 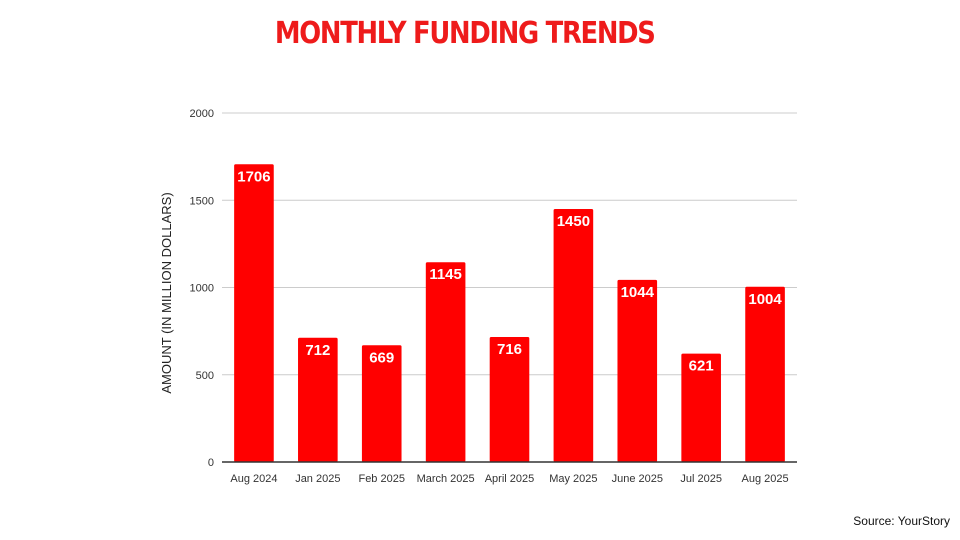 What do you see at coordinates (202, 201) in the screenshot?
I see `y-tick-label: 1500` at bounding box center [202, 201].